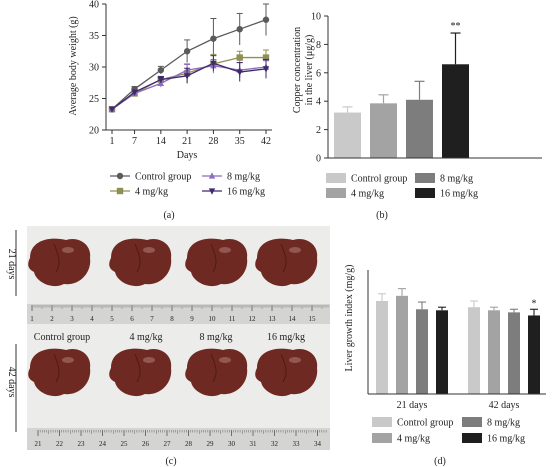  What do you see at coordinates (215, 337) in the screenshot?
I see `group-label: 8 mg/kg` at bounding box center [215, 337].